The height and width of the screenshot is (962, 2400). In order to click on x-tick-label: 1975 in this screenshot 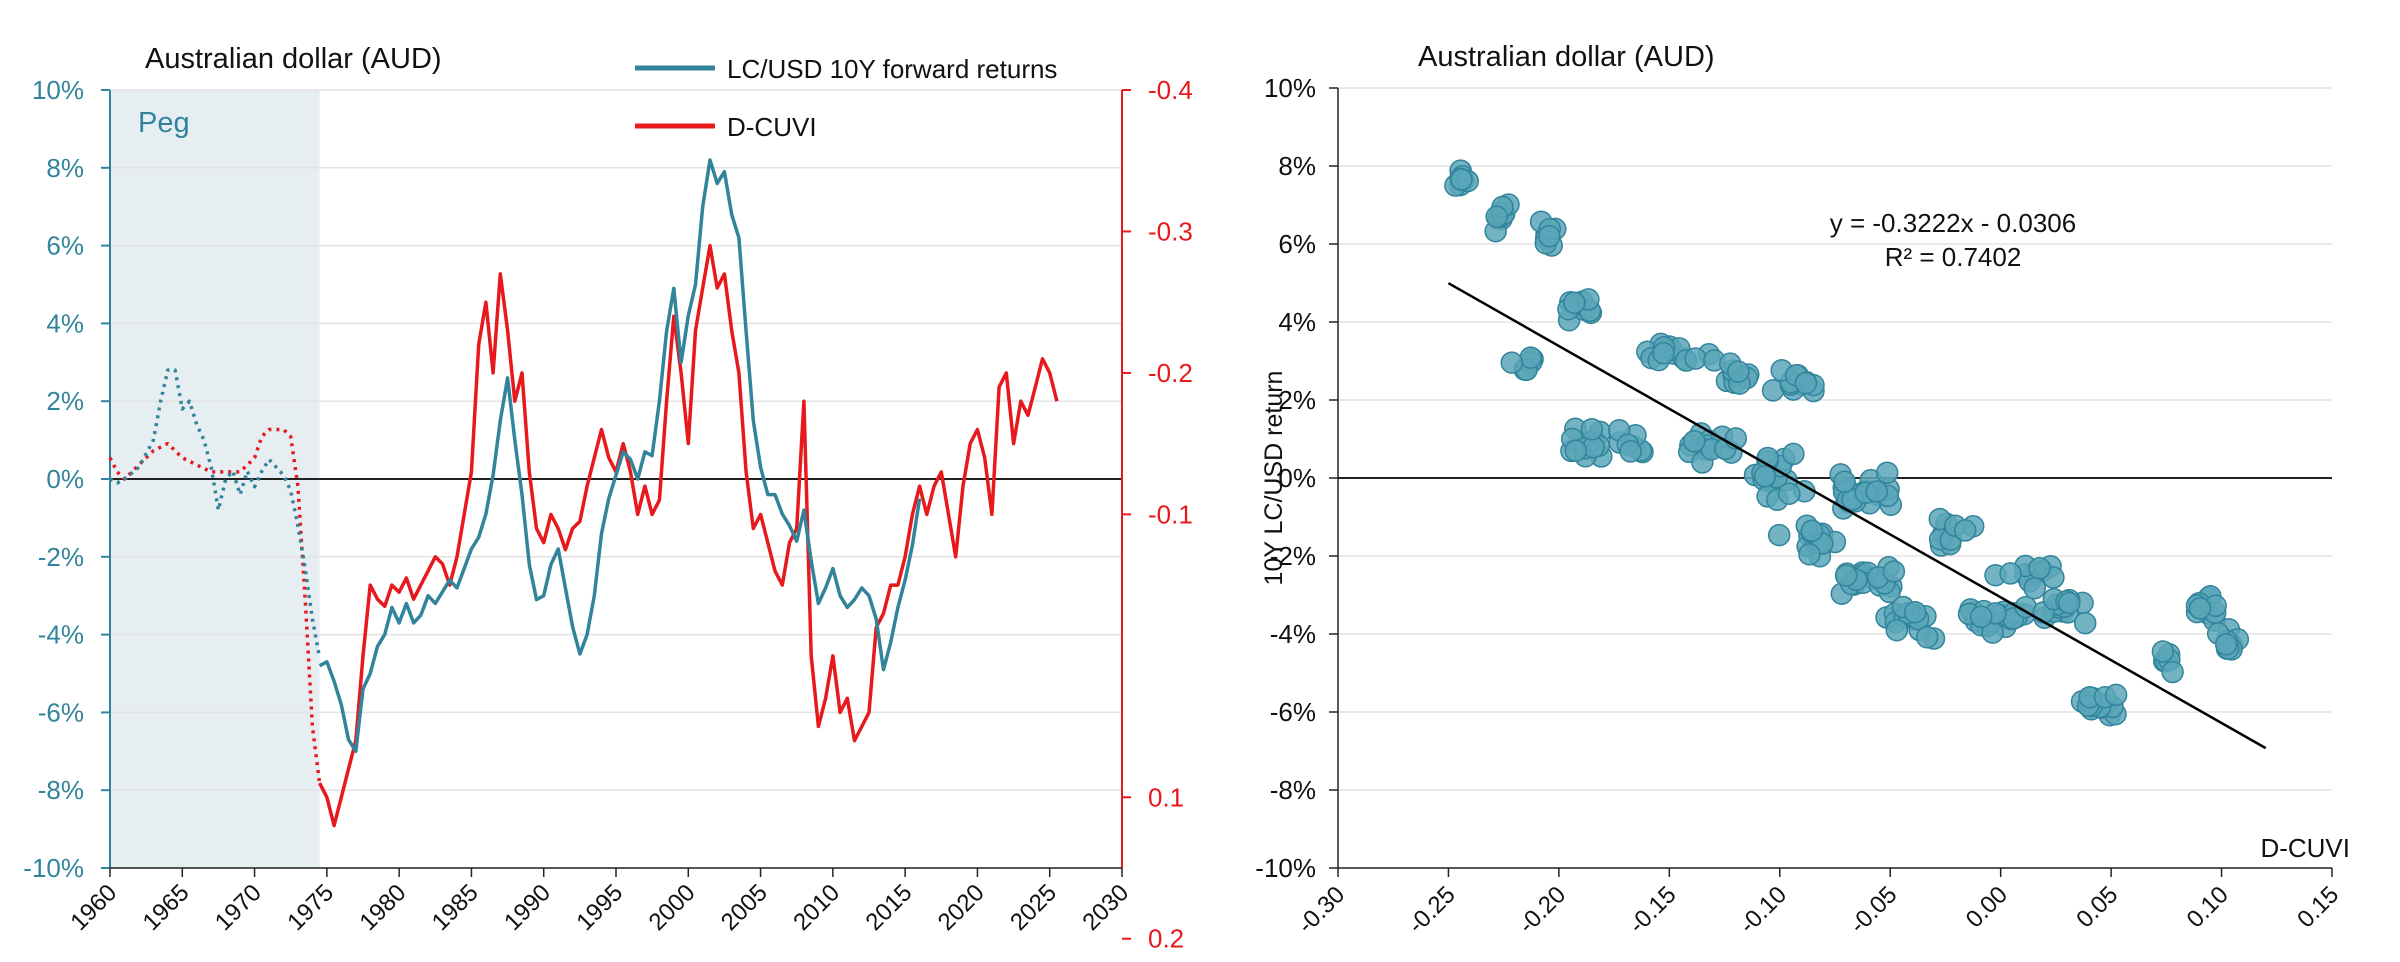, I will do `click(310, 907)`.